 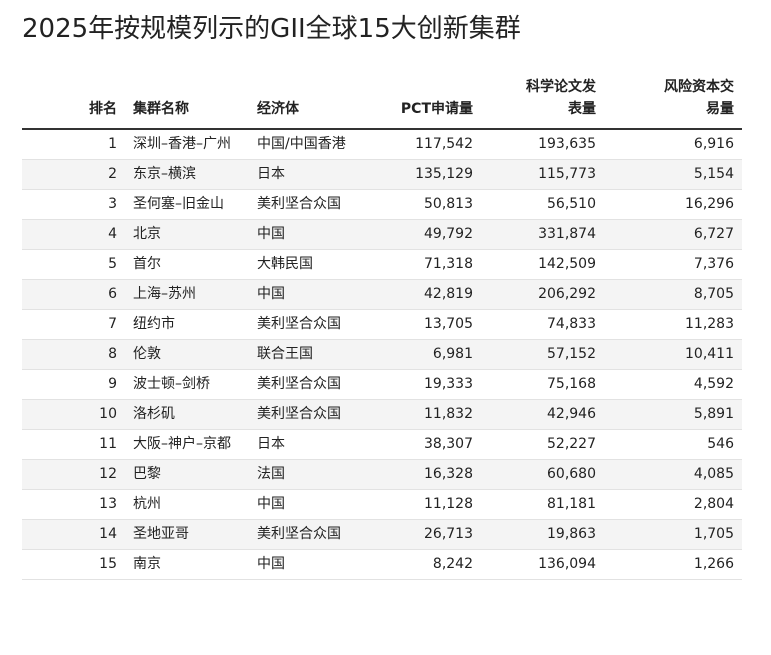 I want to click on table-cell: 南京, so click(x=187, y=564).